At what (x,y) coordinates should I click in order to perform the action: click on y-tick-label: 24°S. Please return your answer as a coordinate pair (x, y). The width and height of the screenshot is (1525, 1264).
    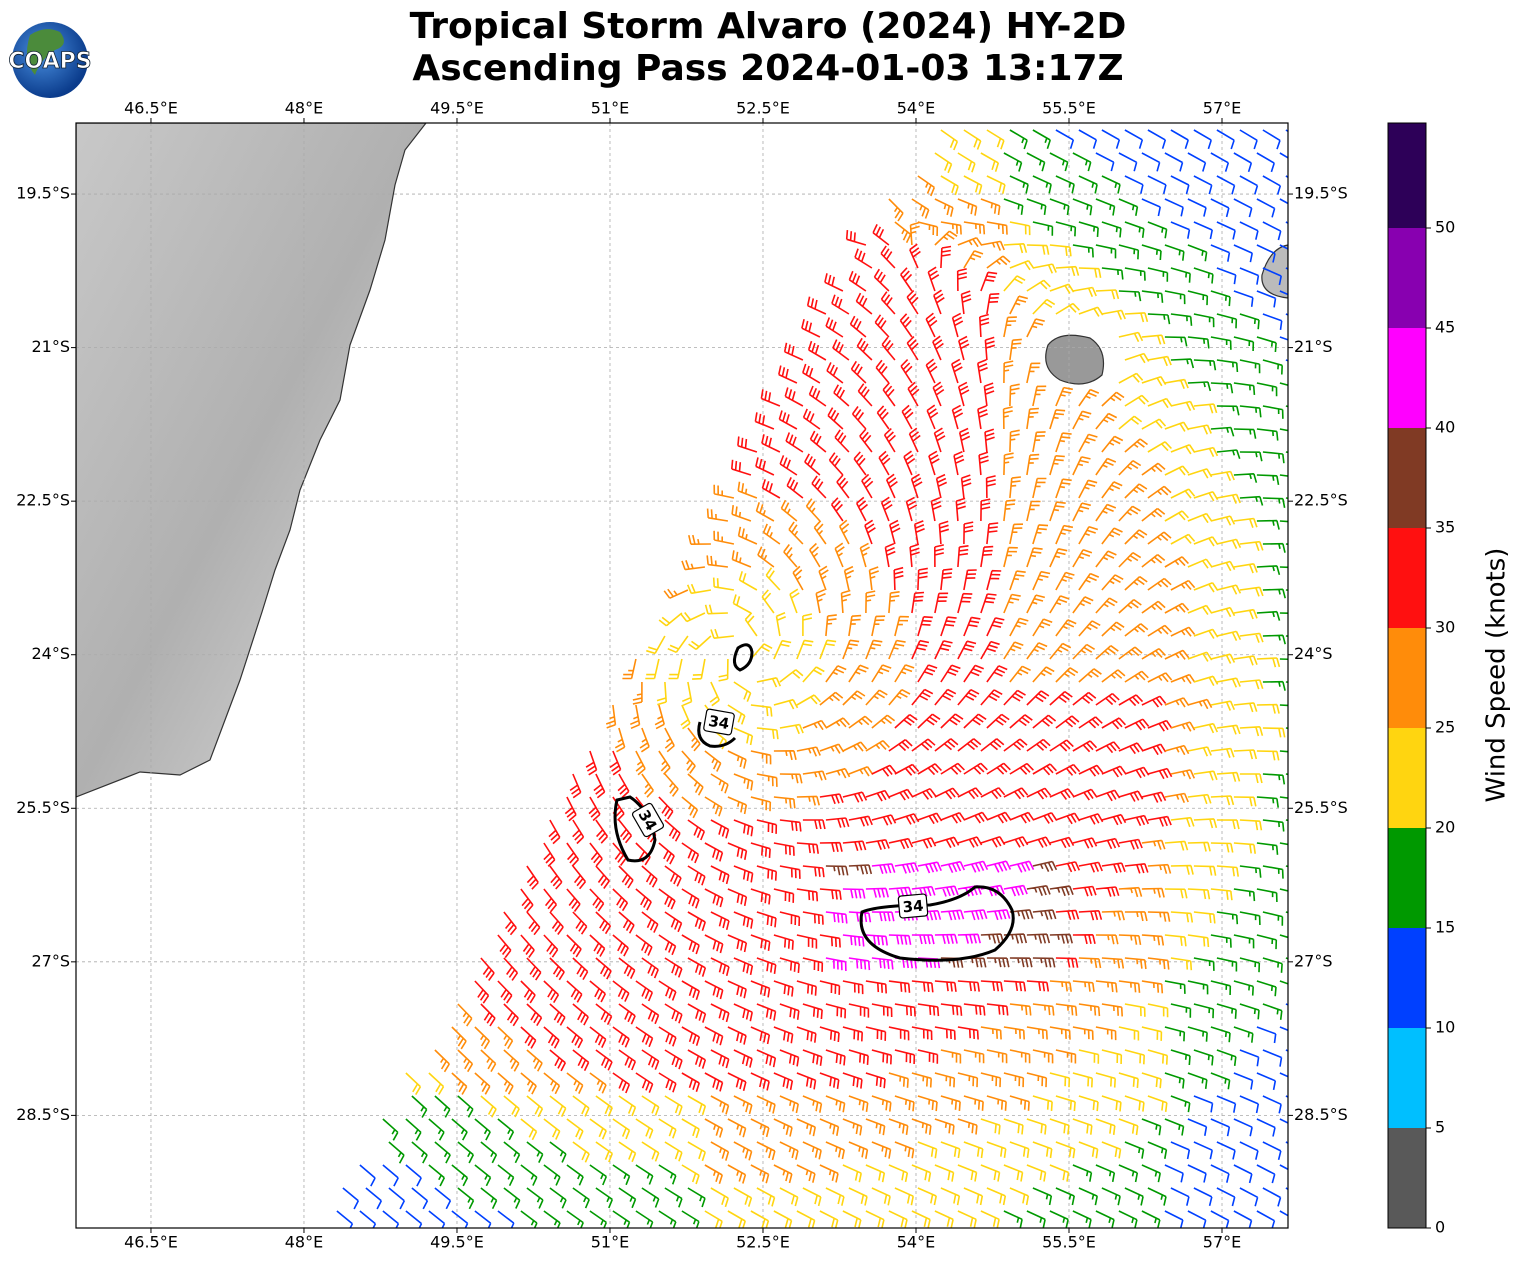
    Looking at the image, I should click on (50, 653).